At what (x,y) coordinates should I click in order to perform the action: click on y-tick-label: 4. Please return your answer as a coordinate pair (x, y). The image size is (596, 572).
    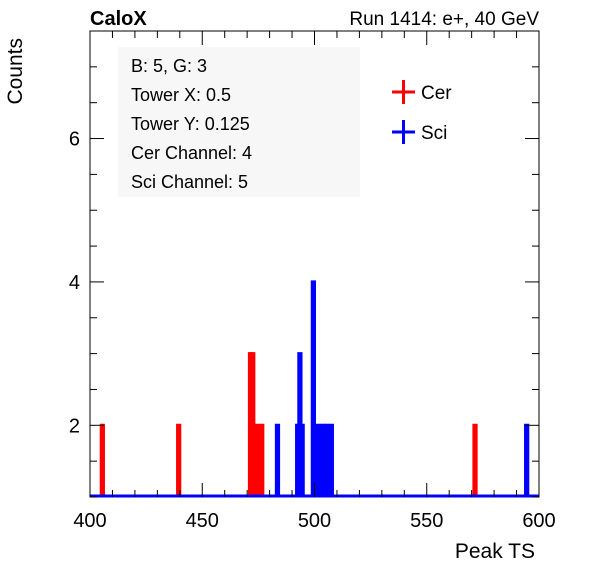
    Looking at the image, I should click on (74, 283).